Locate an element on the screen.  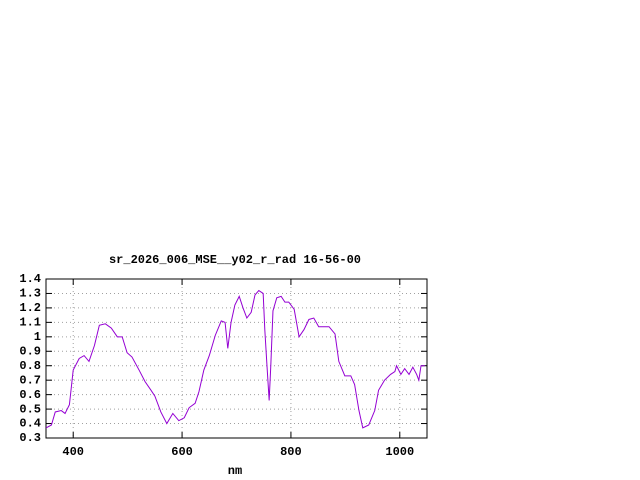
y-tick-label: 1.2 is located at coordinates (30, 308).